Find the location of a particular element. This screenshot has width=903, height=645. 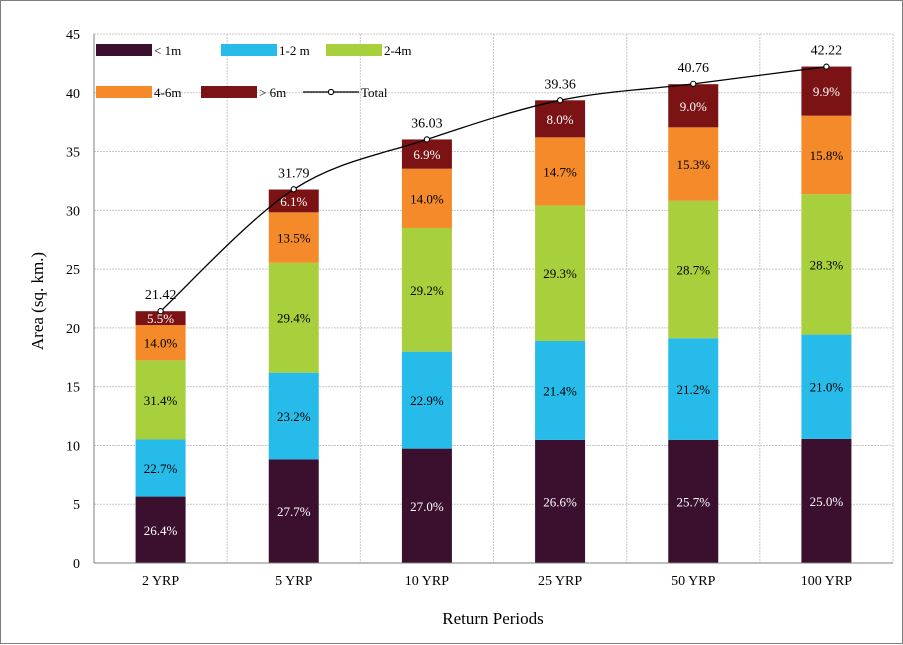

bar-segment-label: 31.4% is located at coordinates (161, 400).